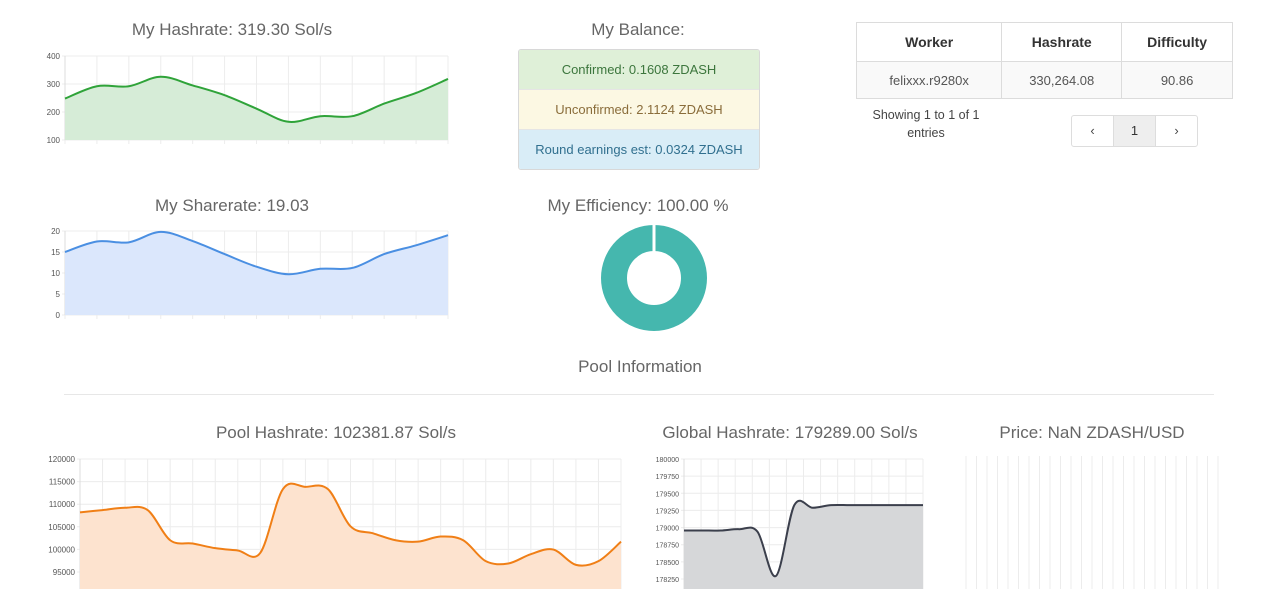  I want to click on my-sharerate-title: My Sharerate: 19.03, so click(232, 205).